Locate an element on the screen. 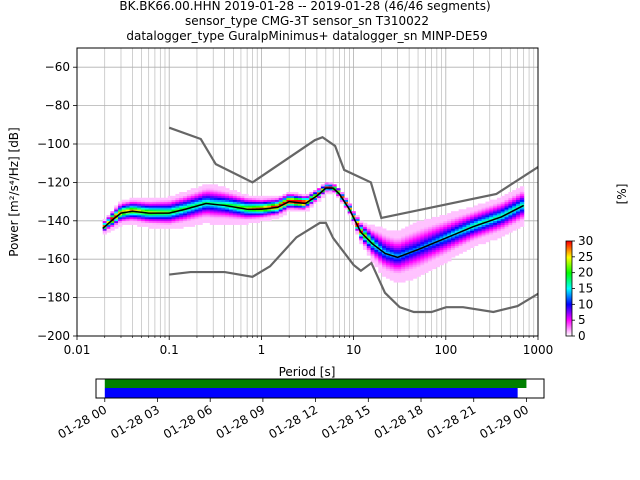 The image size is (640, 480). y-tick-label: −100 is located at coordinates (53, 144).